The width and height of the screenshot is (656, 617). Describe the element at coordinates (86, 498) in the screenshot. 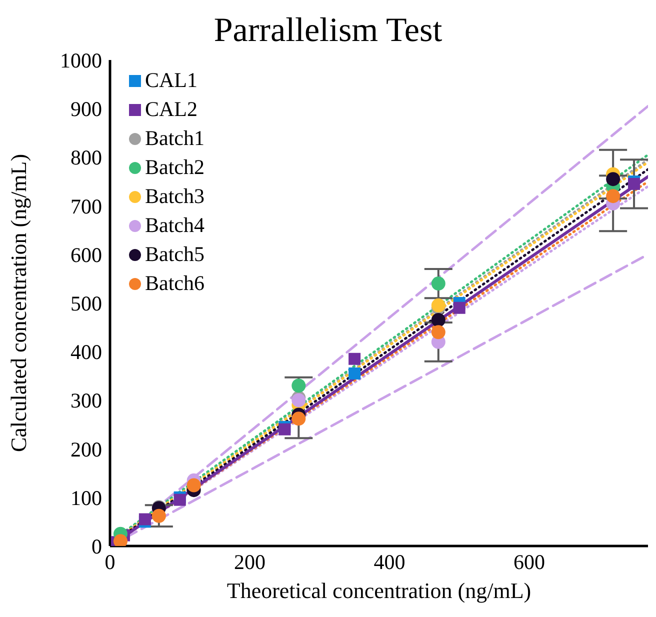

I see `y-tick-label: 100` at that location.